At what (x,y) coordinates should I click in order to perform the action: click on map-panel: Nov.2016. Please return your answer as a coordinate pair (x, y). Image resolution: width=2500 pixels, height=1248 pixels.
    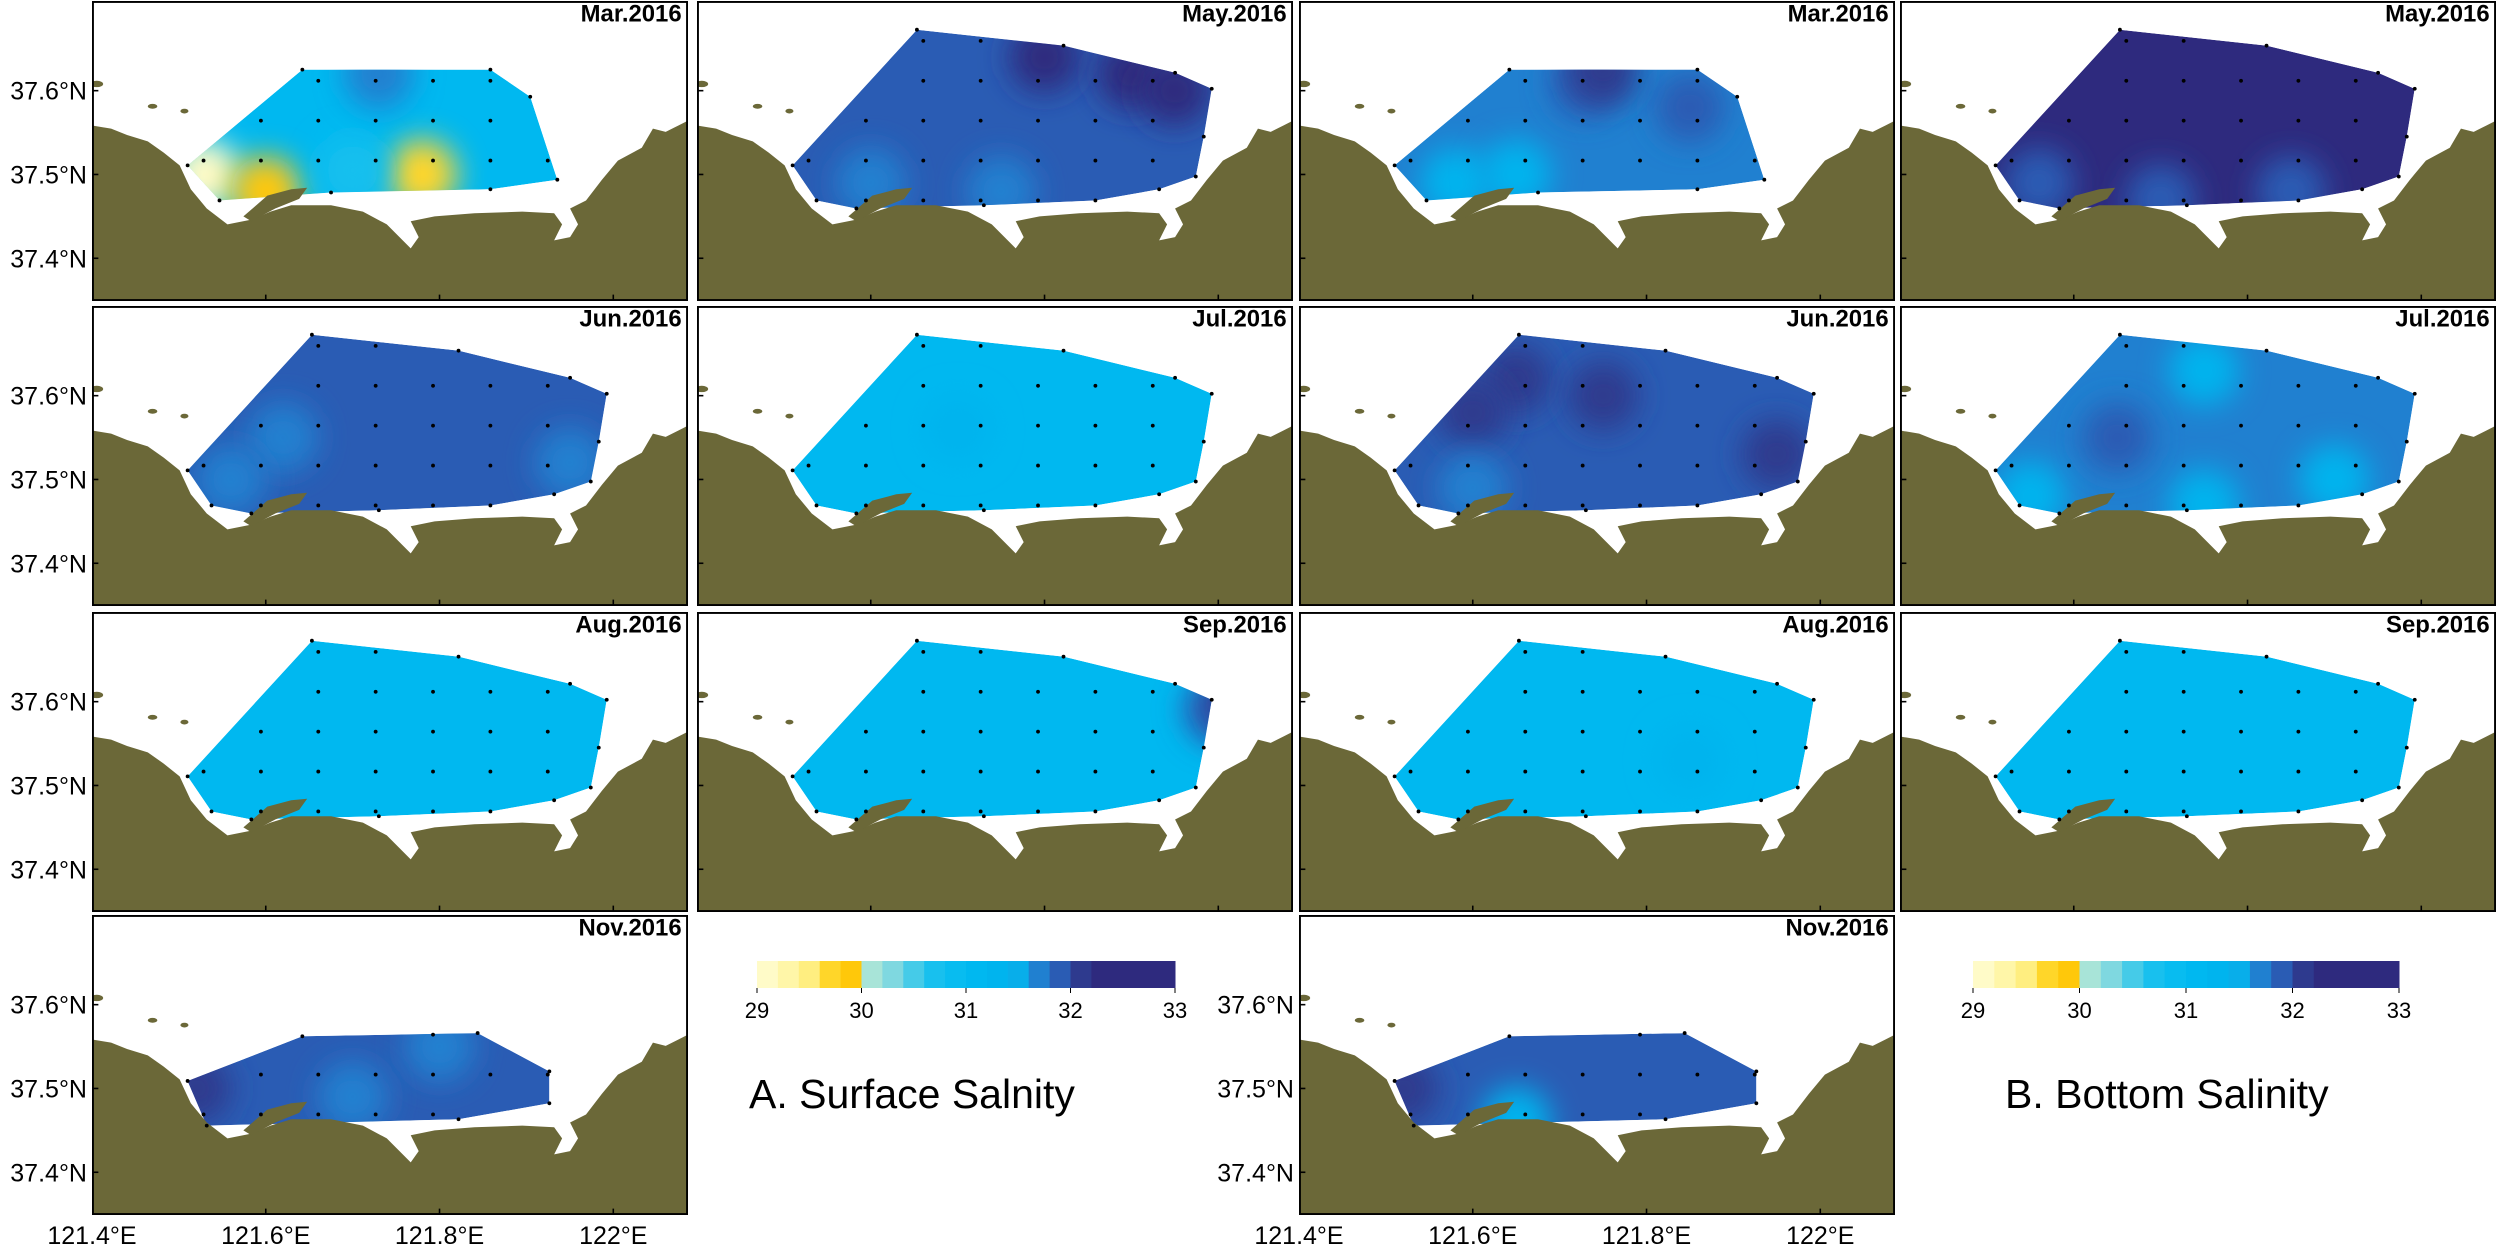
    Looking at the image, I should click on (1597, 1065).